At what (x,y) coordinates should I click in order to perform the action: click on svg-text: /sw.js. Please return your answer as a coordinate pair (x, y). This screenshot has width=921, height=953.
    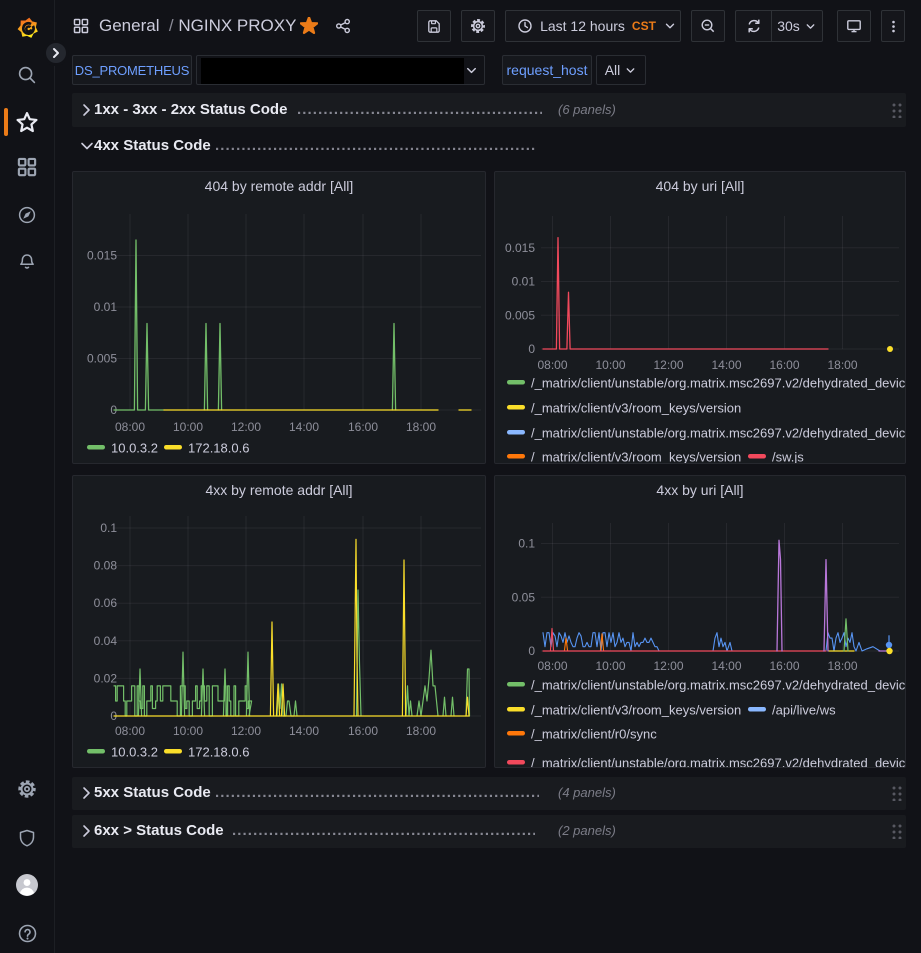
    Looking at the image, I should click on (788, 457).